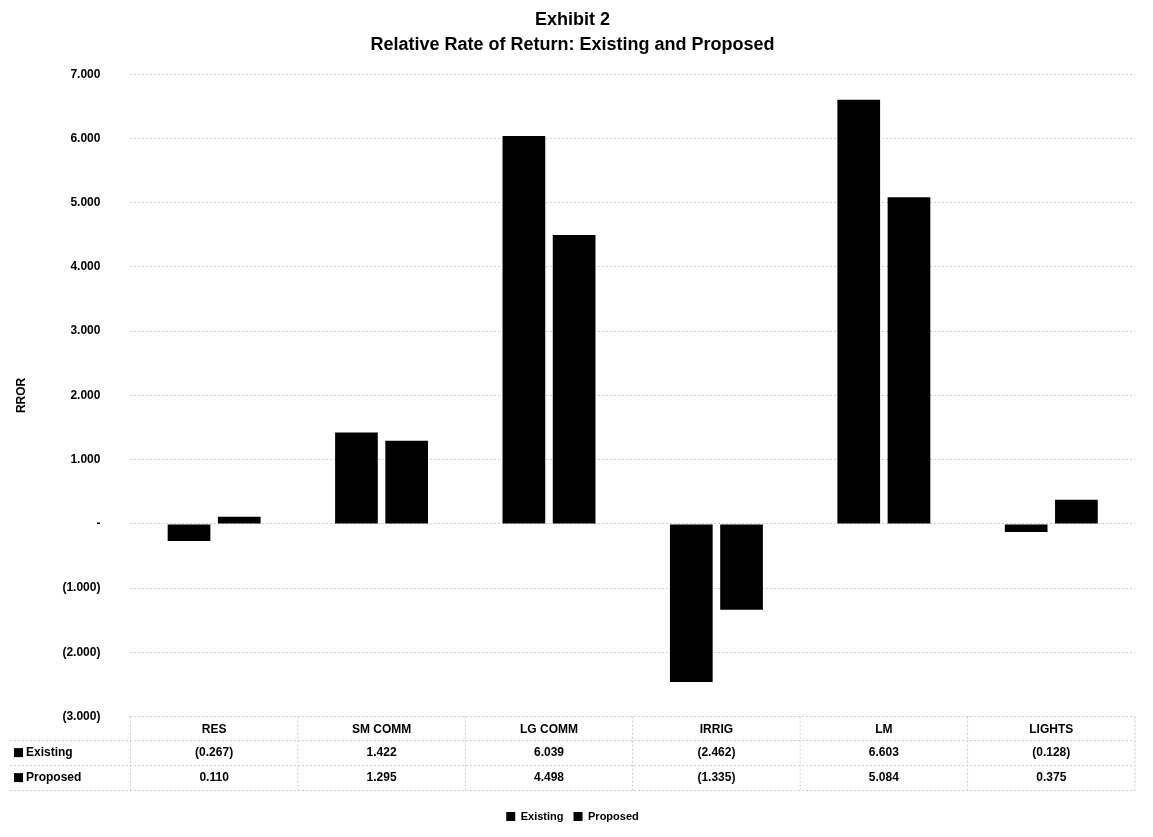  Describe the element at coordinates (716, 752) in the screenshot. I see `data-label: (2.462)` at that location.